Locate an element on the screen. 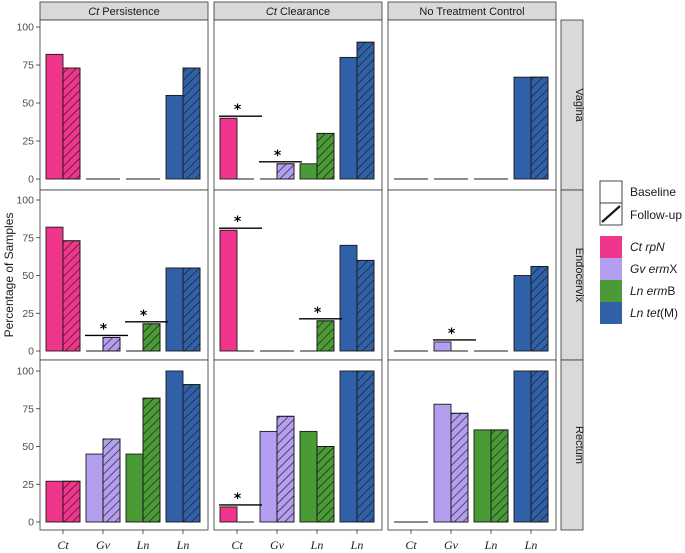 This screenshot has height=553, width=685. x-category-label-ntc-1: Gv is located at coordinates (451, 545).